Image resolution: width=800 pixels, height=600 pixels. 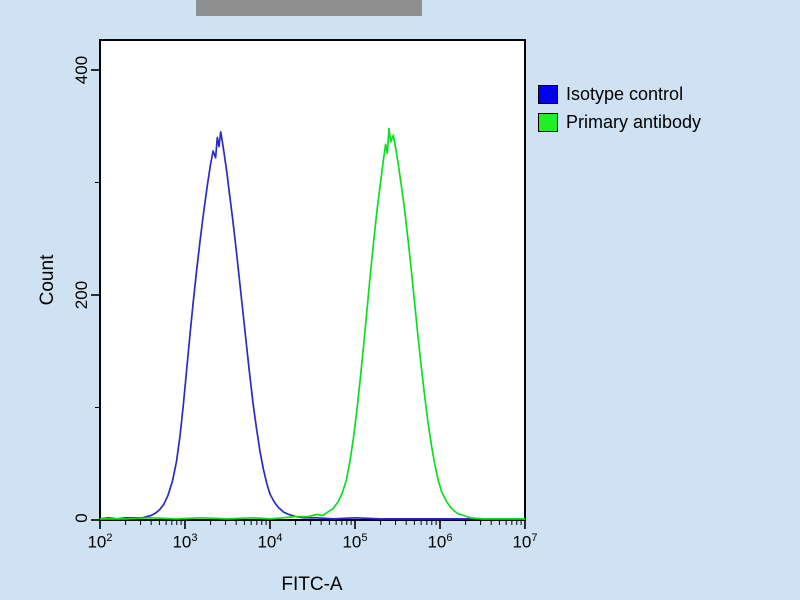 What do you see at coordinates (619, 108) in the screenshot?
I see `legend: Isotype control Primary antibody` at bounding box center [619, 108].